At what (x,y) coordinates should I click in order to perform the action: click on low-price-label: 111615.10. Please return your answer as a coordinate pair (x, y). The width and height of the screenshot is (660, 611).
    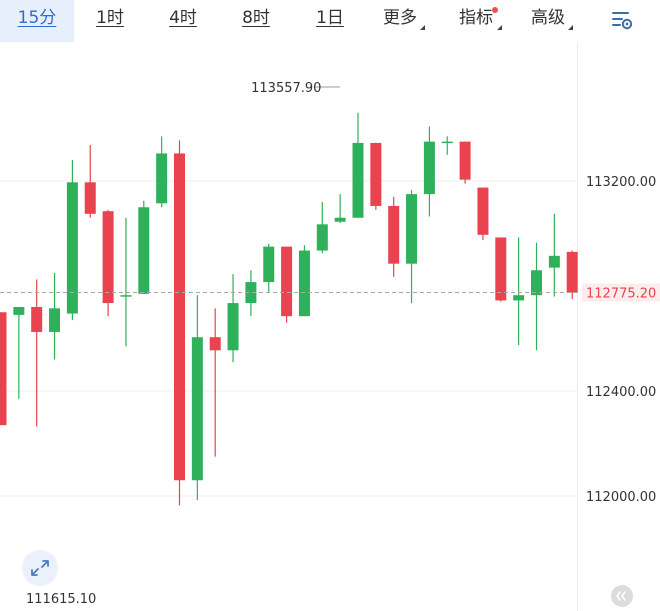
    Looking at the image, I should click on (61, 599).